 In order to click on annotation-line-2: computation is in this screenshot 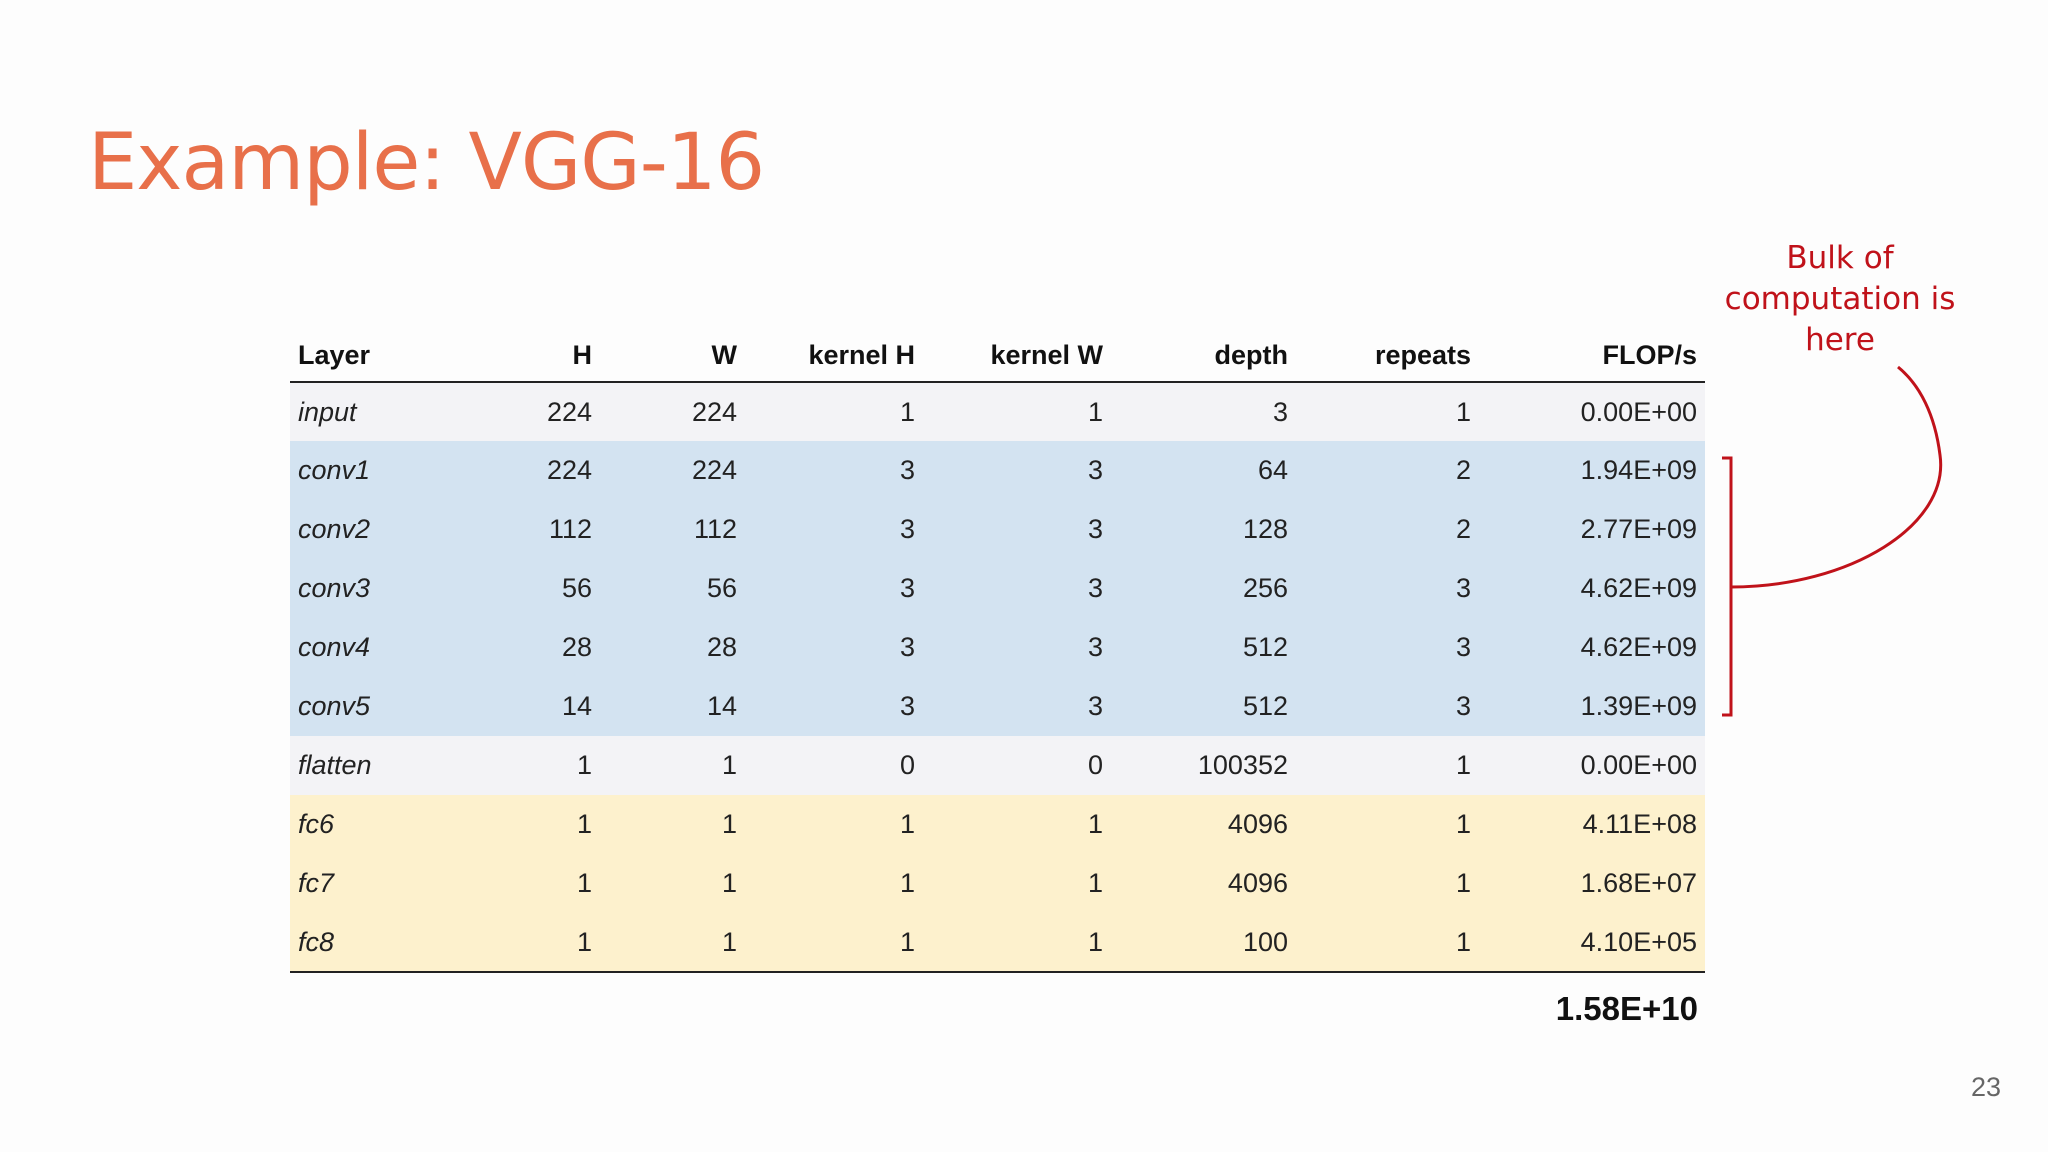, I will do `click(1840, 299)`.